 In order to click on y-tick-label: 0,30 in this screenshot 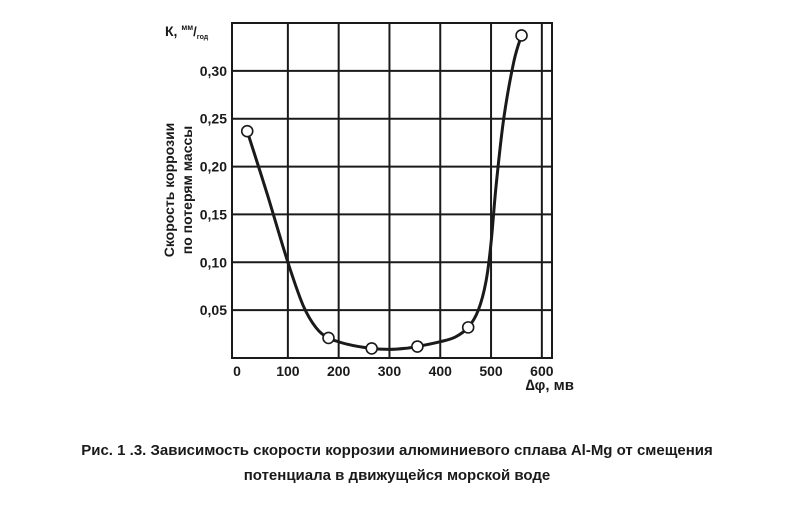, I will do `click(213, 71)`.